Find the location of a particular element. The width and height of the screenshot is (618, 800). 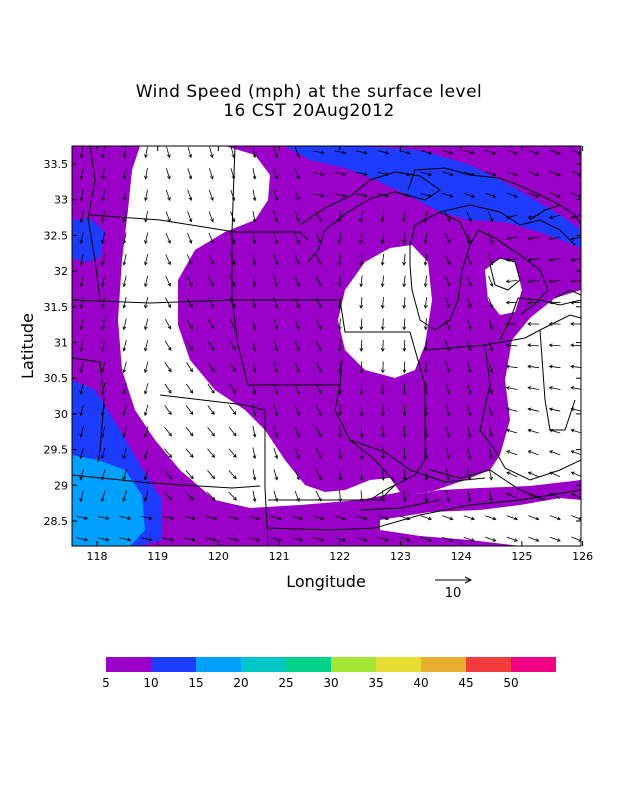

reference-vector-label: 10 is located at coordinates (453, 593).